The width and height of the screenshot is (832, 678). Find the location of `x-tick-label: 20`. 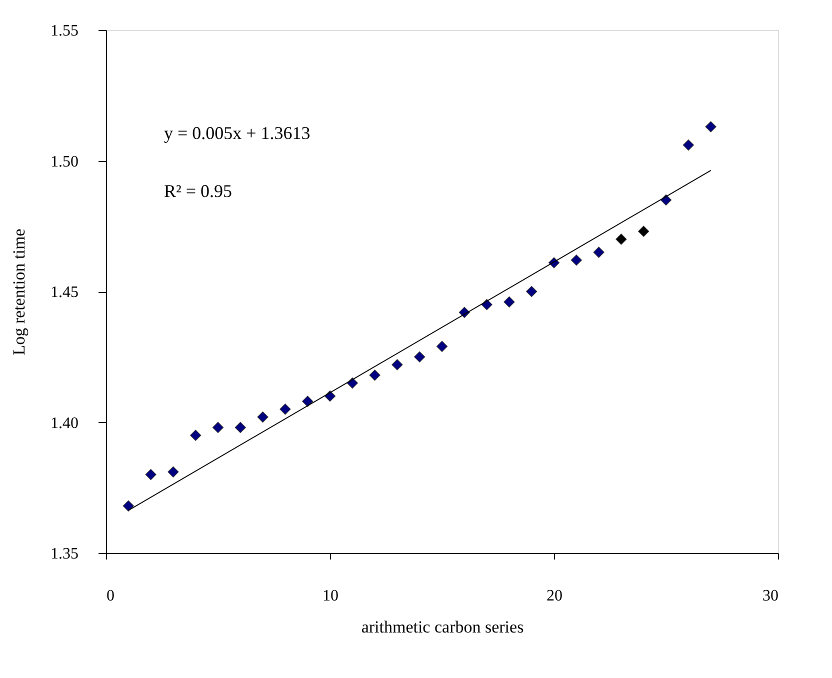

x-tick-label: 20 is located at coordinates (554, 596).